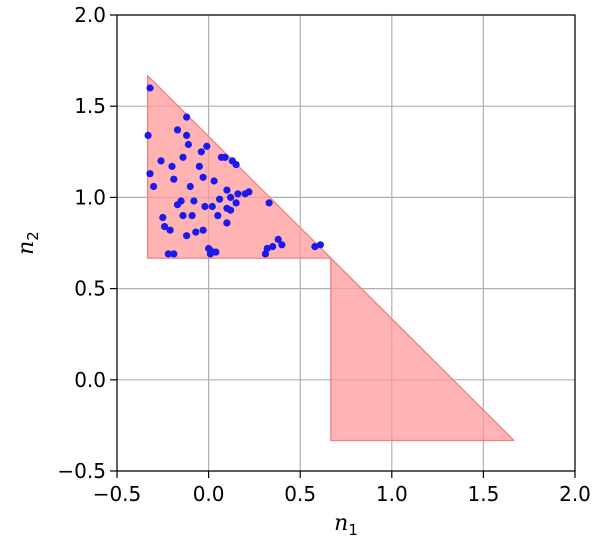 This screenshot has width=599, height=544. Describe the element at coordinates (90, 106) in the screenshot. I see `y-tick-label: 1.5` at that location.